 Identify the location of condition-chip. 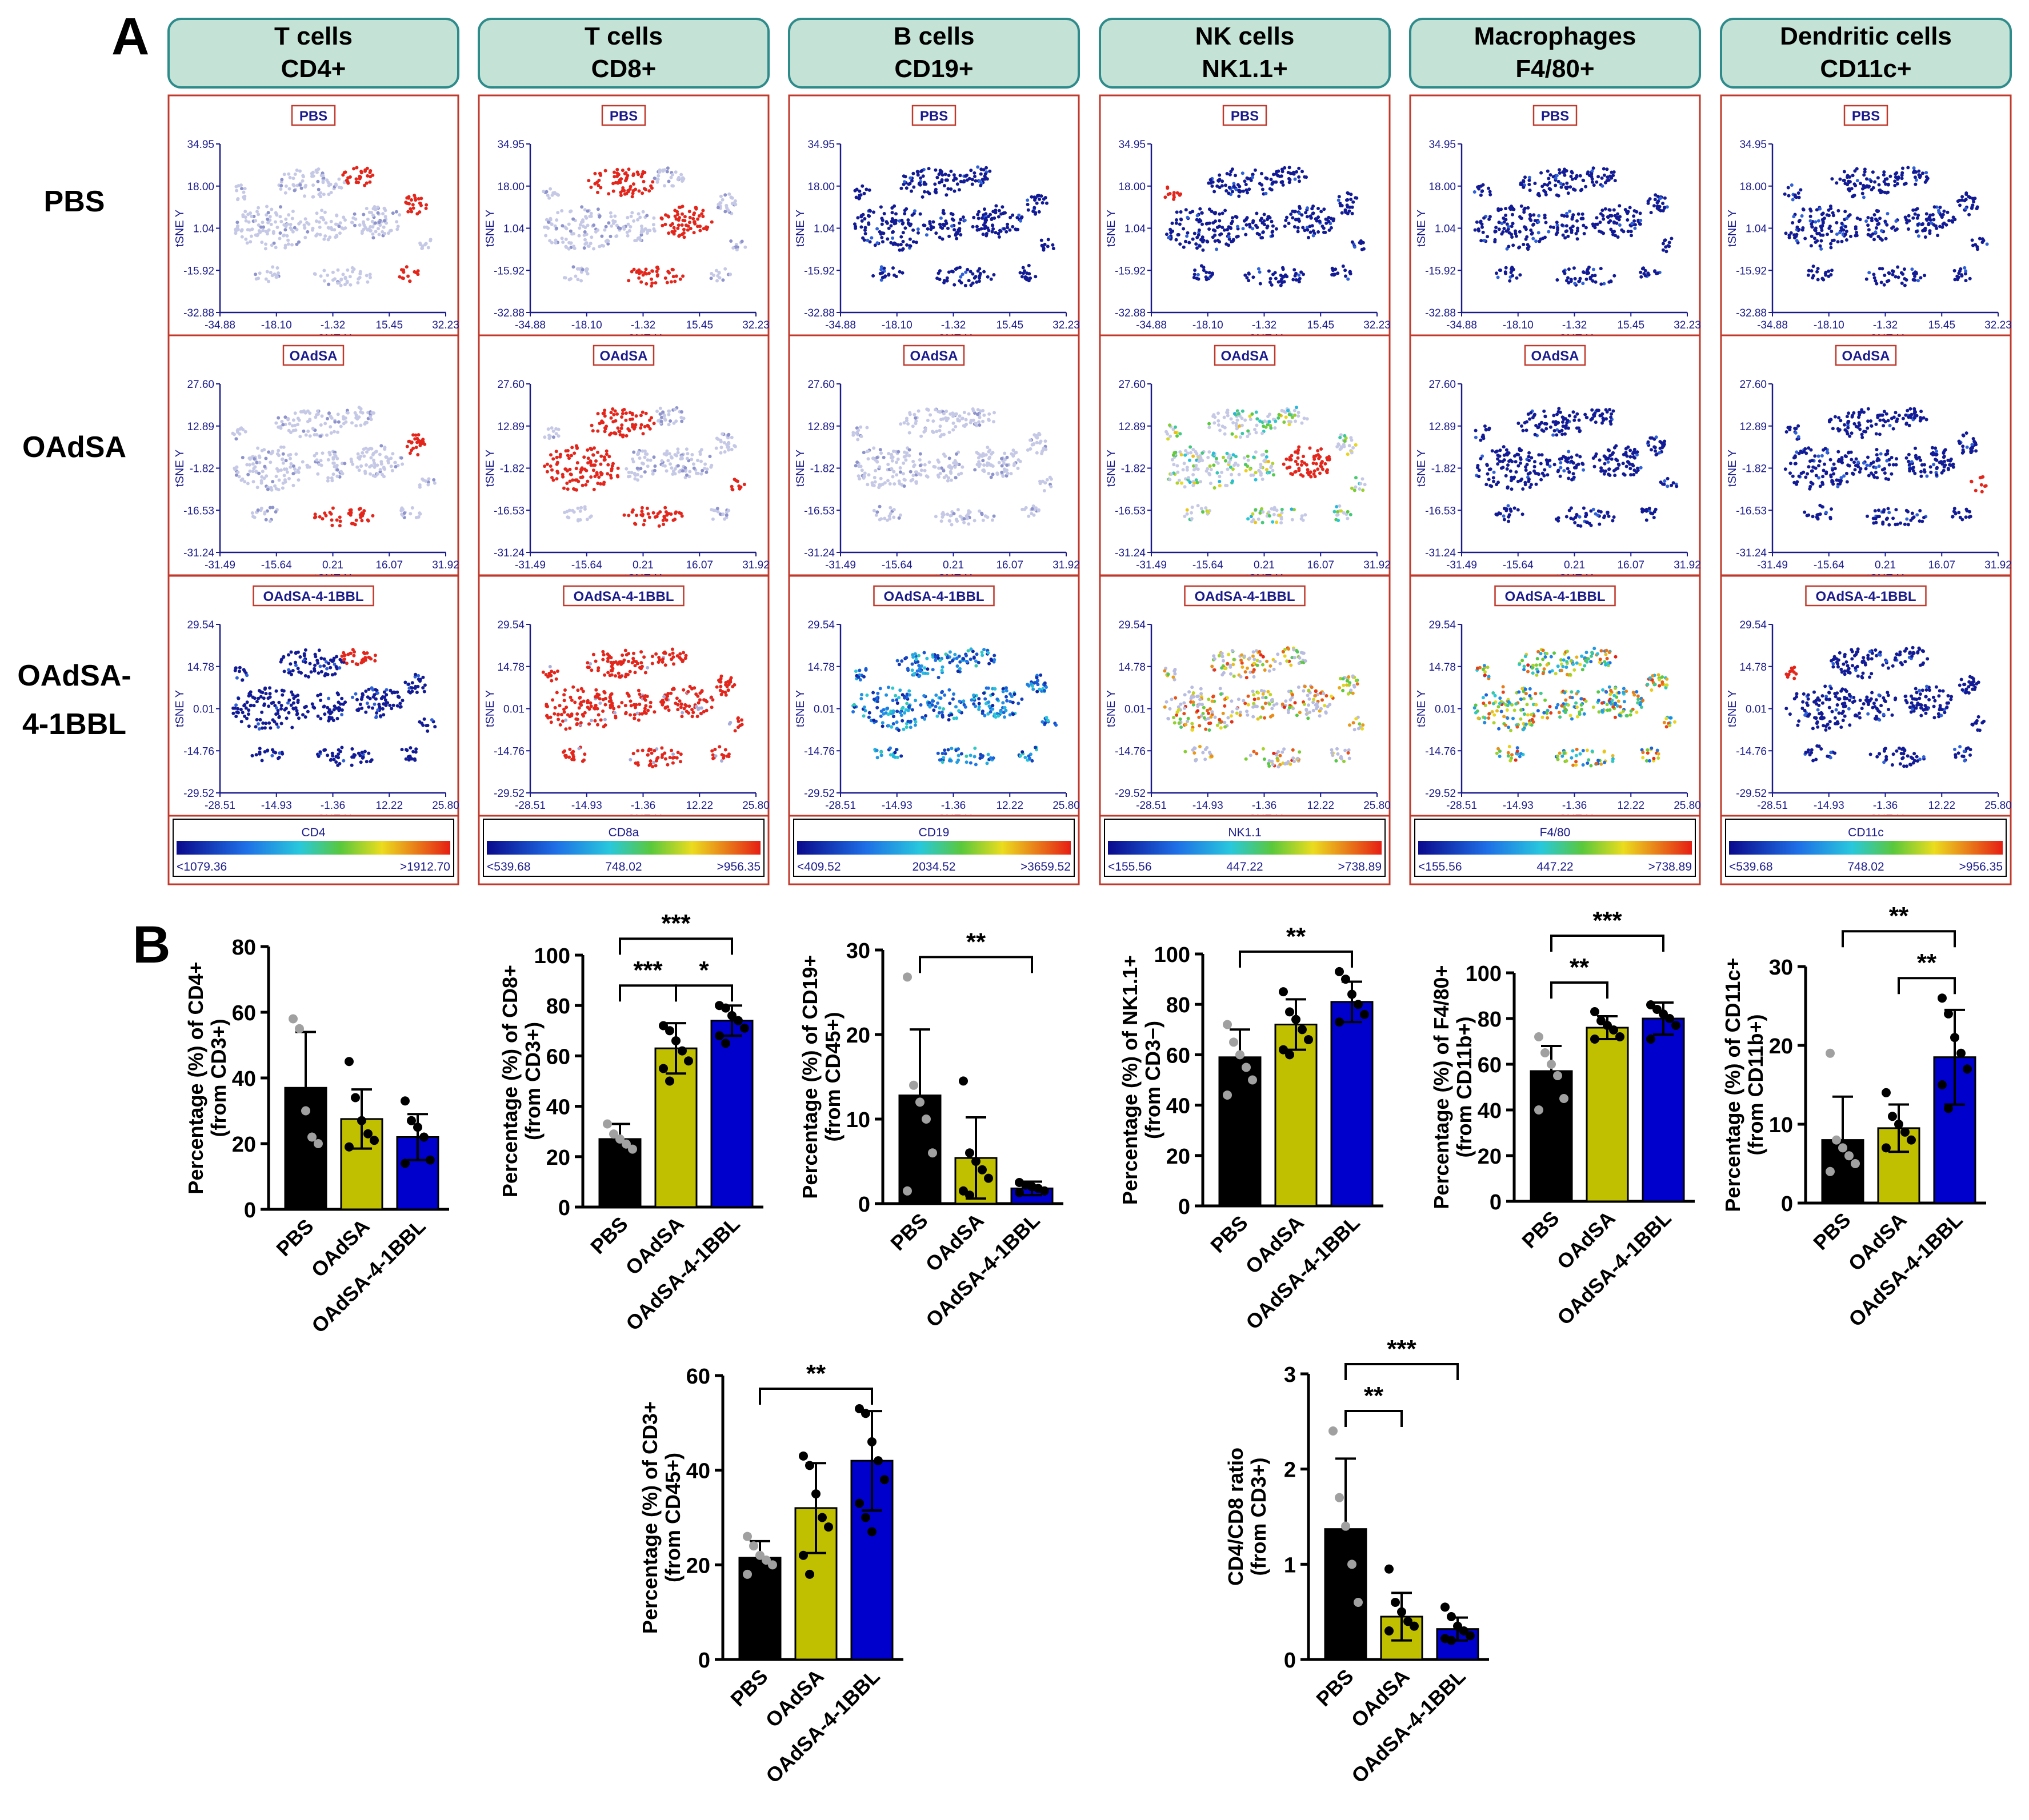
(1555, 115).